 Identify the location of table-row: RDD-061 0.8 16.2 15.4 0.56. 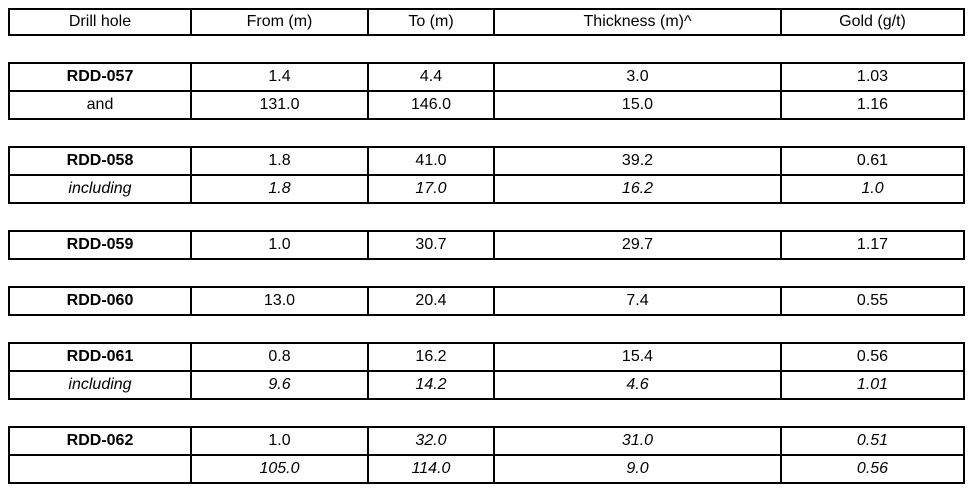
(486, 357).